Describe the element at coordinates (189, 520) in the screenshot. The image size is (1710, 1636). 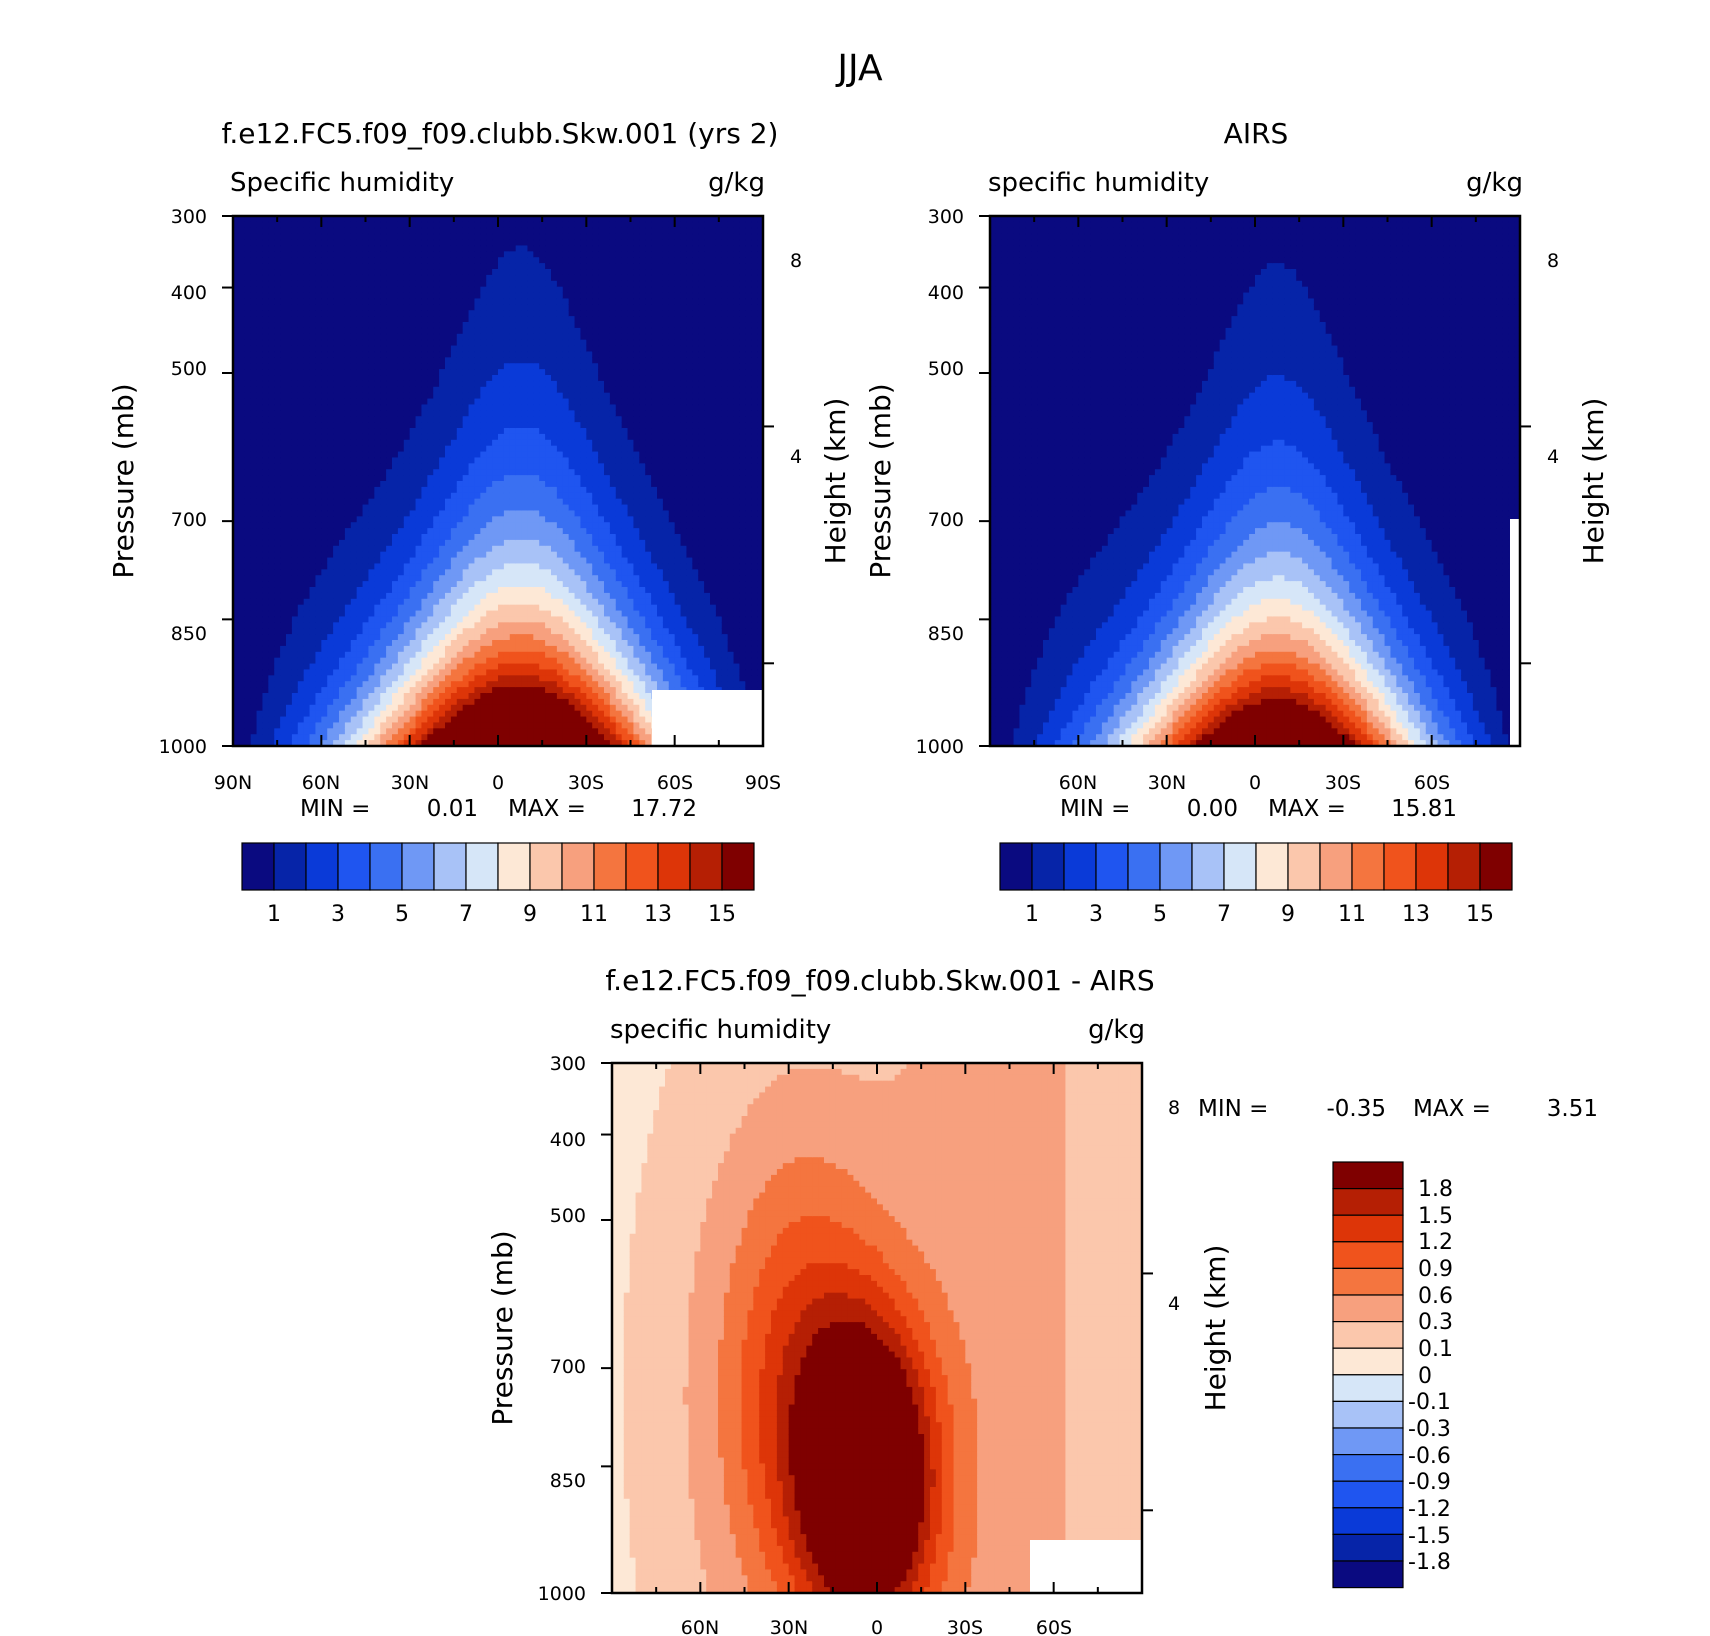
I see `panel-model-ytick: 700` at that location.